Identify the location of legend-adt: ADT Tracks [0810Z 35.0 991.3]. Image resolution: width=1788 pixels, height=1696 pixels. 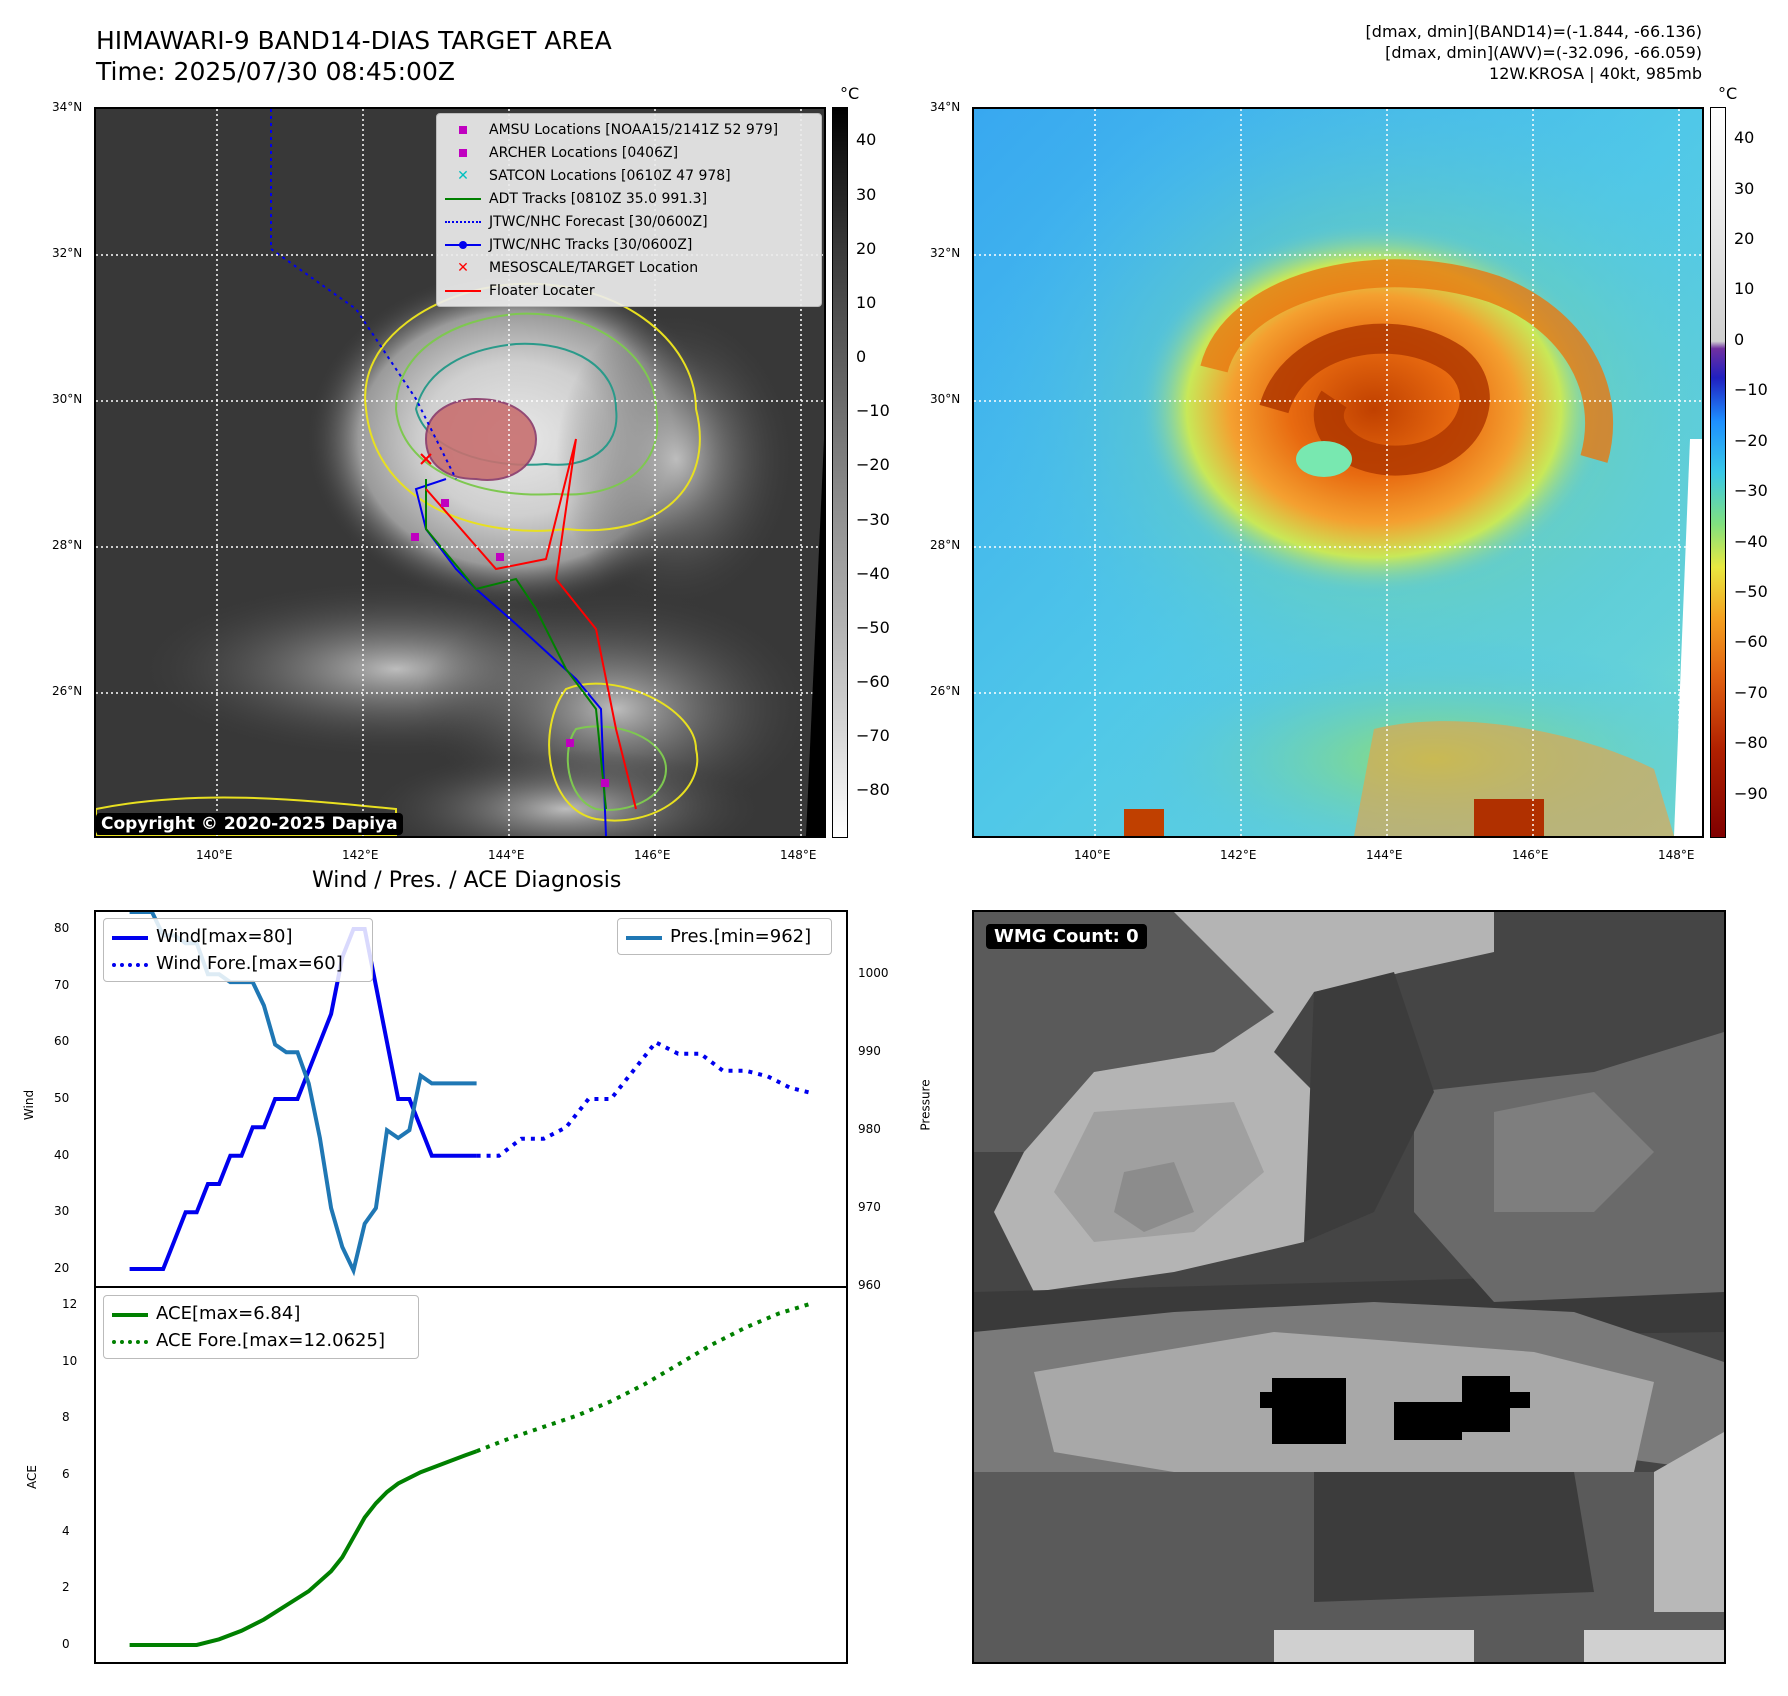
(629, 198).